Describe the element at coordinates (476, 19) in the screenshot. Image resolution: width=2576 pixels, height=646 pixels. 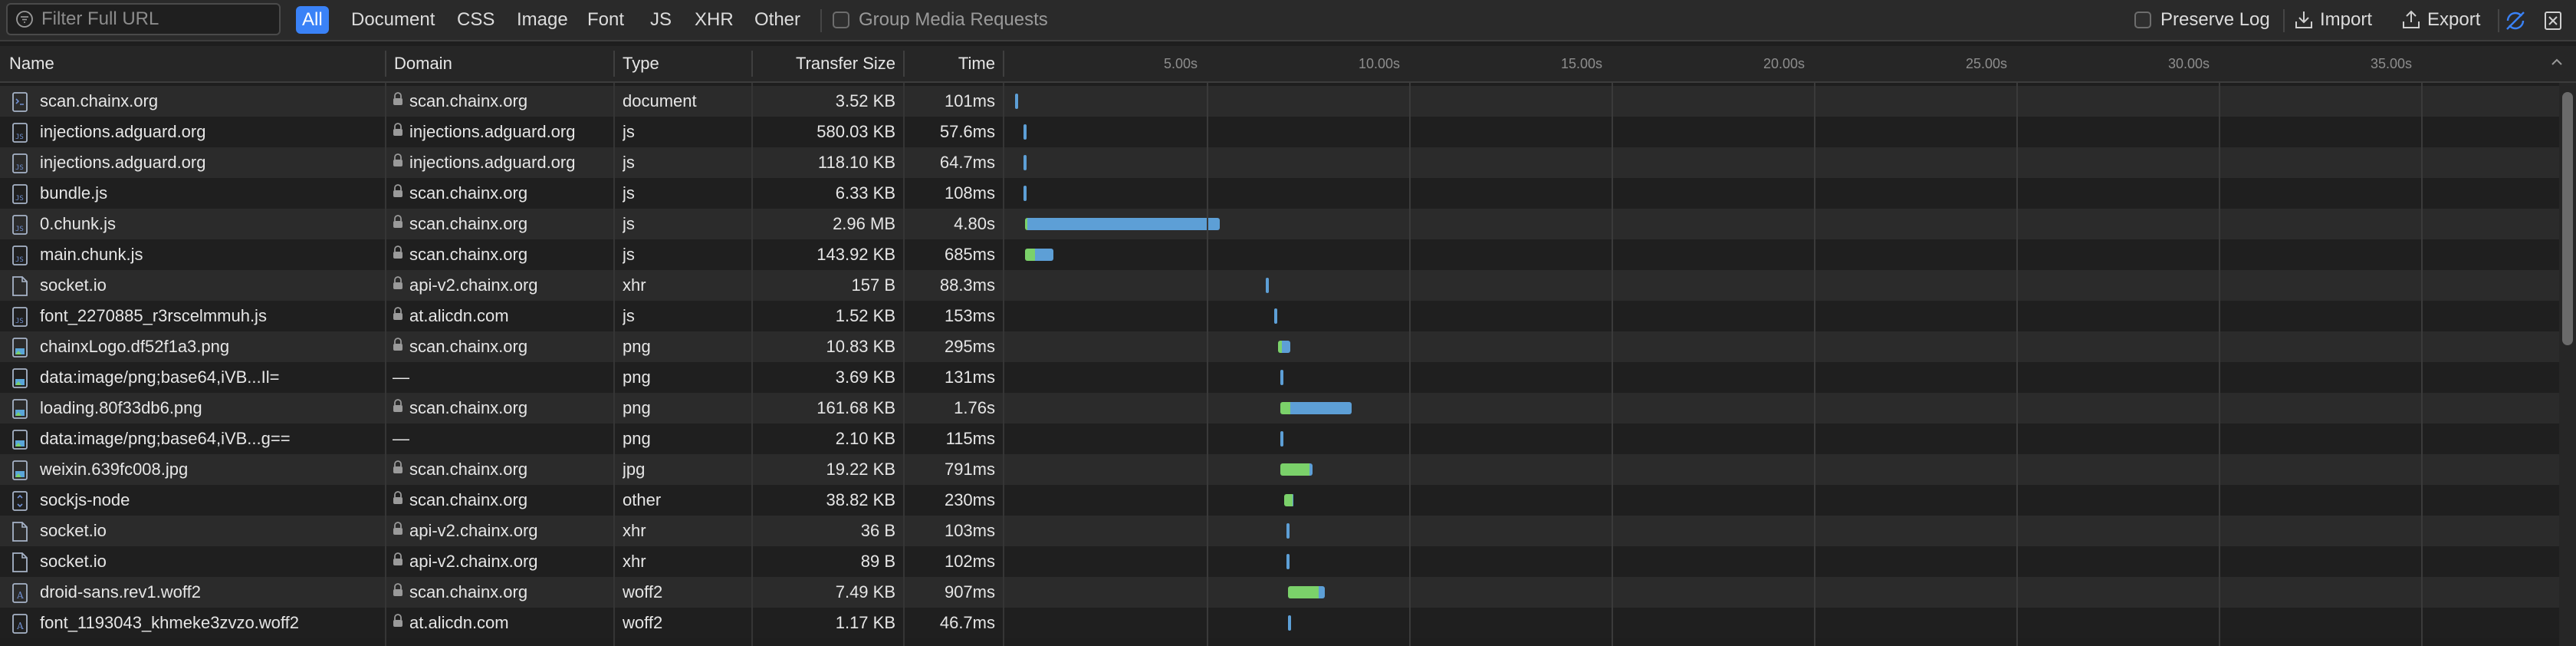
I see `type-filter-css: CSS` at that location.